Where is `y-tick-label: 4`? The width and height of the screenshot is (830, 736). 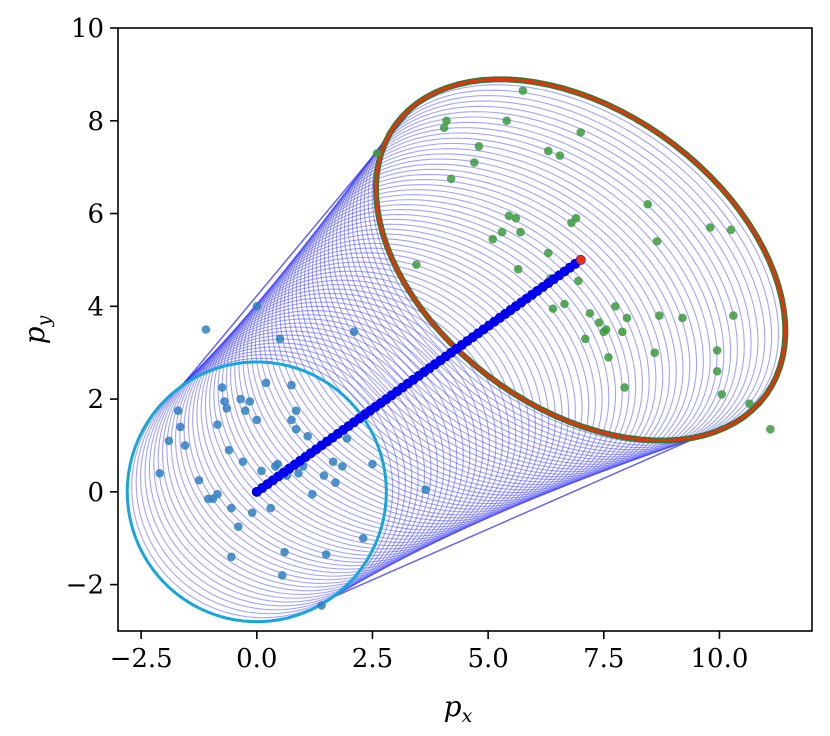 y-tick-label: 4 is located at coordinates (95, 307).